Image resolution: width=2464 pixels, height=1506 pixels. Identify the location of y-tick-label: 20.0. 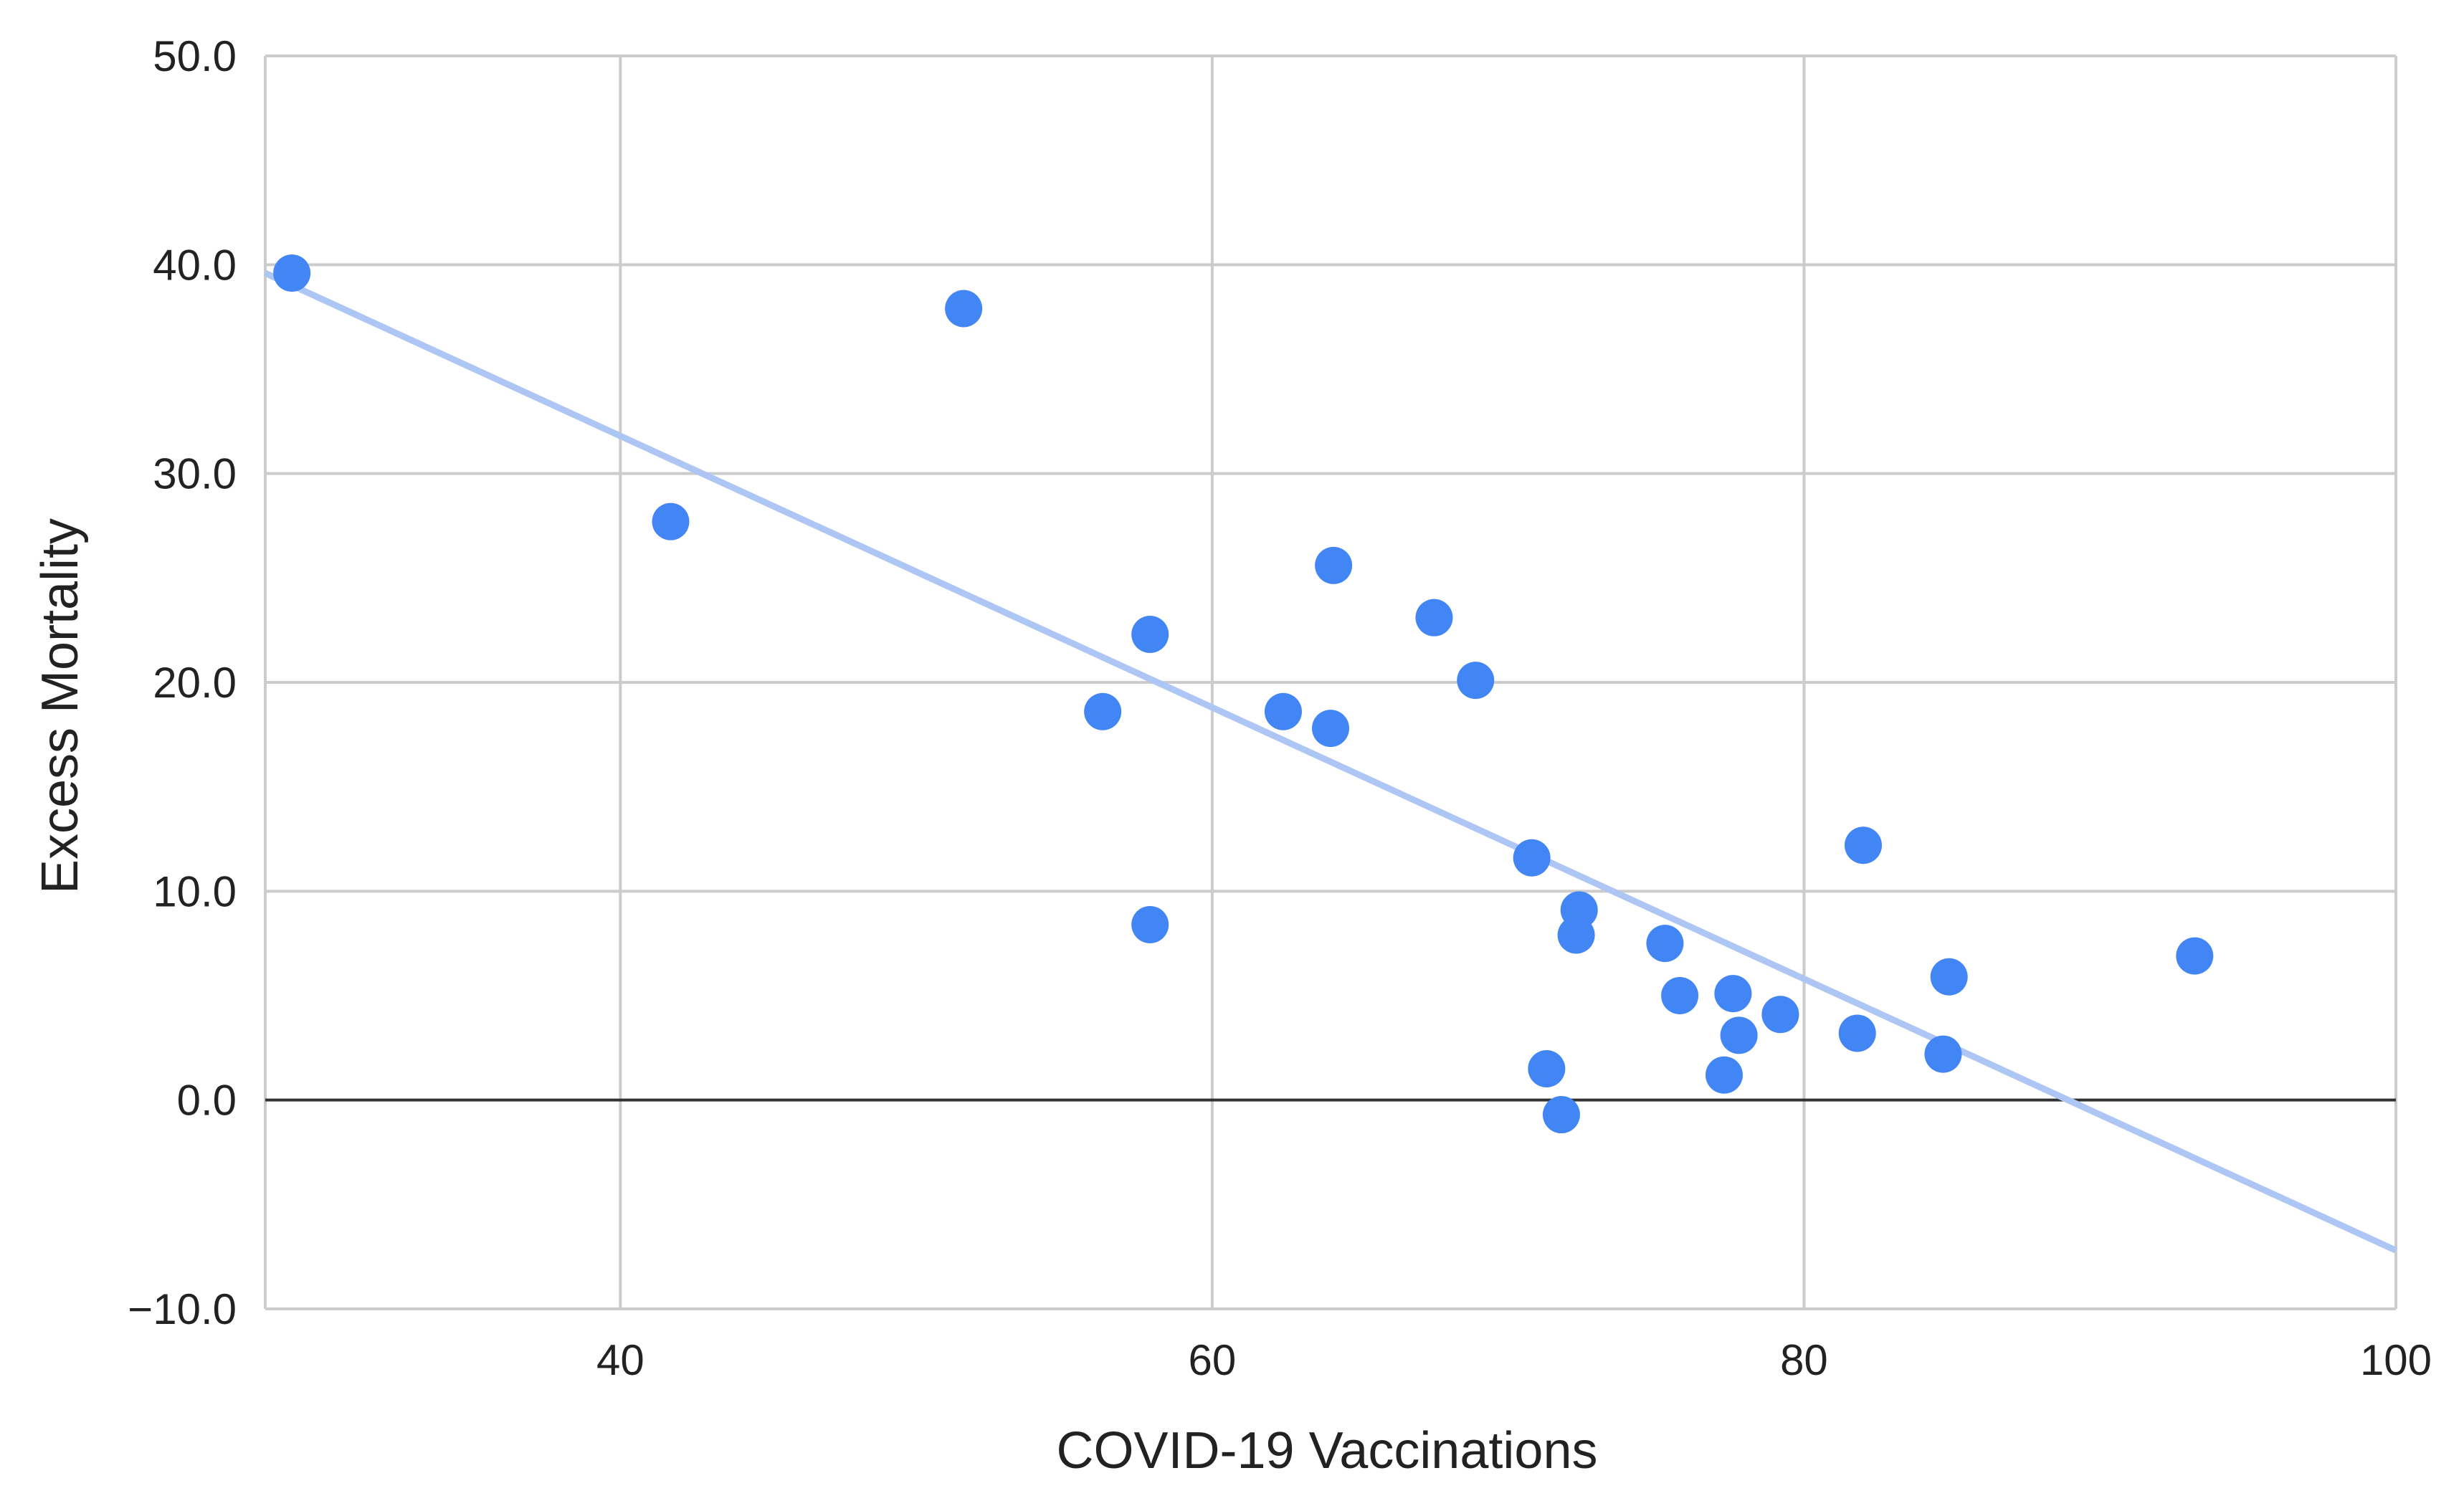
(195, 683).